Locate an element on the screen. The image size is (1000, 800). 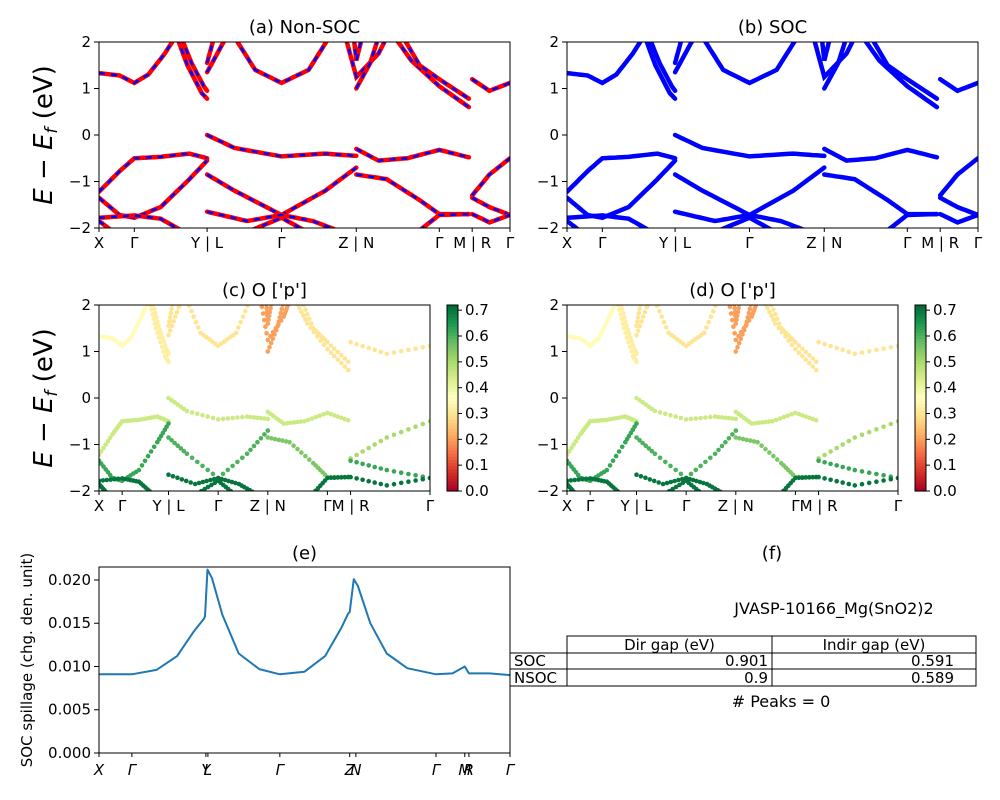
panel-b-soc: (b) SOC 2 1 0 −1 −2X Γ Y | L Γ Z | N Γ M | R Γ is located at coordinates (760, 134).